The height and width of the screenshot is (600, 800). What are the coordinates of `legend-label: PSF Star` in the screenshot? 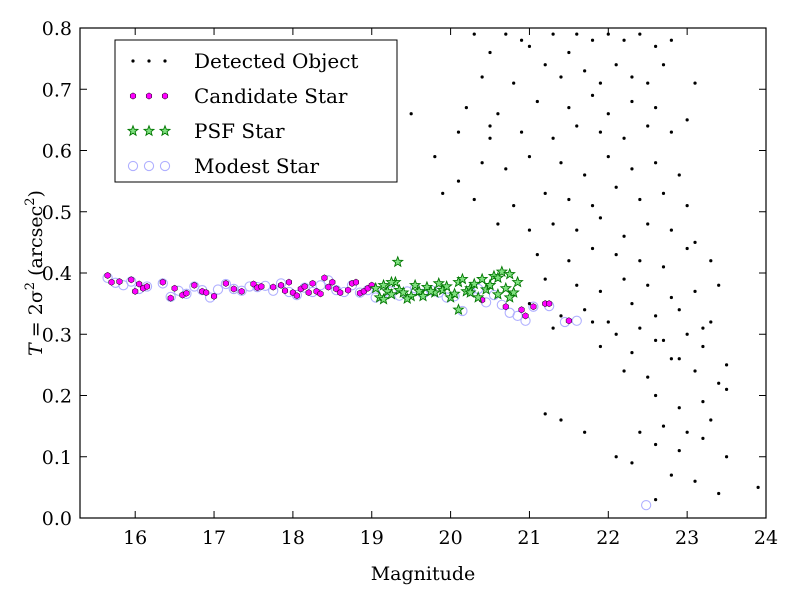 It's located at (239, 131).